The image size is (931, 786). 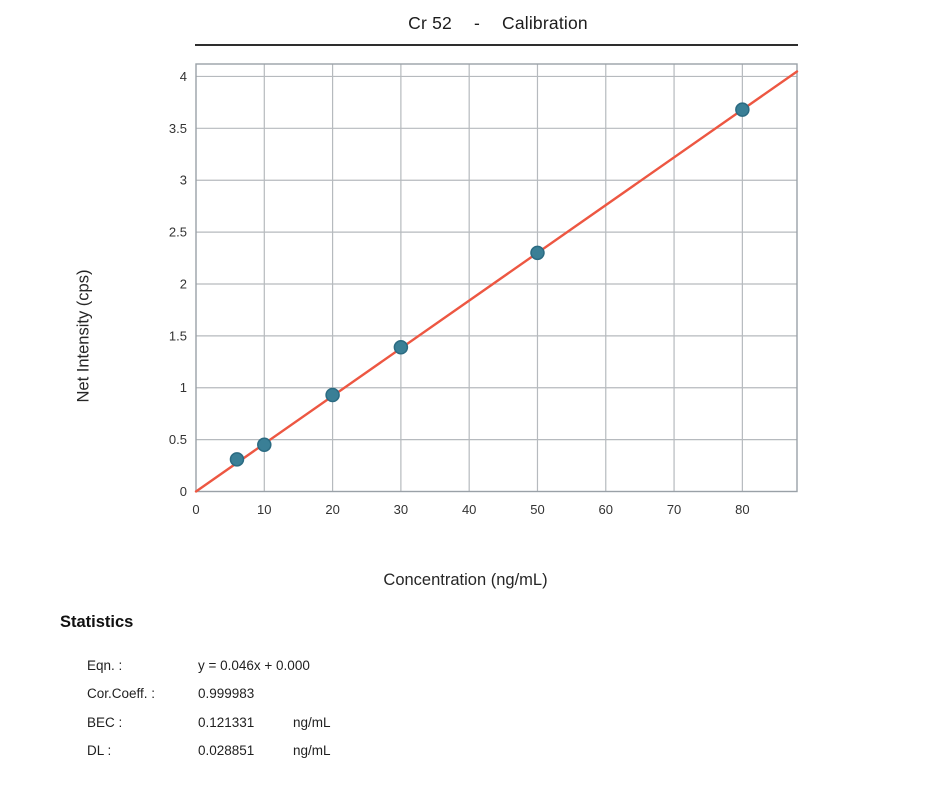 I want to click on x-tick-label: 20, so click(x=332, y=509).